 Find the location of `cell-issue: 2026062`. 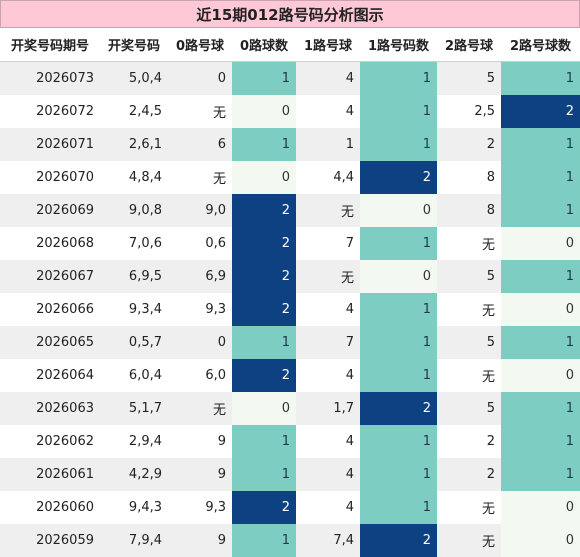

cell-issue: 2026062 is located at coordinates (50, 441).